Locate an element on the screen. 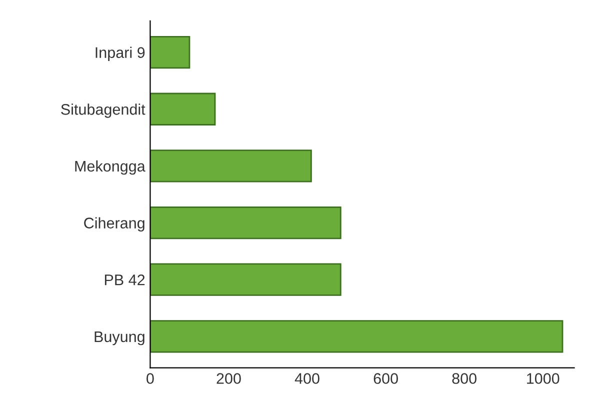 This screenshot has height=418, width=589. y-tick-label: Situbagendit is located at coordinates (103, 111).